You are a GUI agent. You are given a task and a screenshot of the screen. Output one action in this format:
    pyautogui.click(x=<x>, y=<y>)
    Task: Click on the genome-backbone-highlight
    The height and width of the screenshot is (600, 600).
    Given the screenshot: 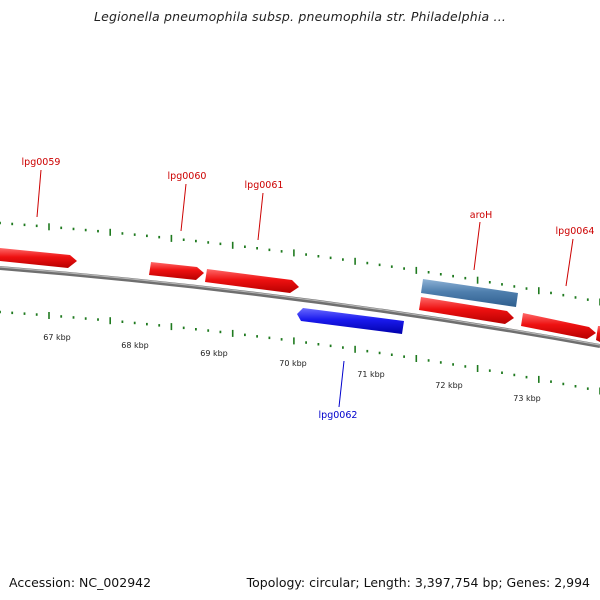 What is the action you would take?
    pyautogui.click(x=300, y=306)
    